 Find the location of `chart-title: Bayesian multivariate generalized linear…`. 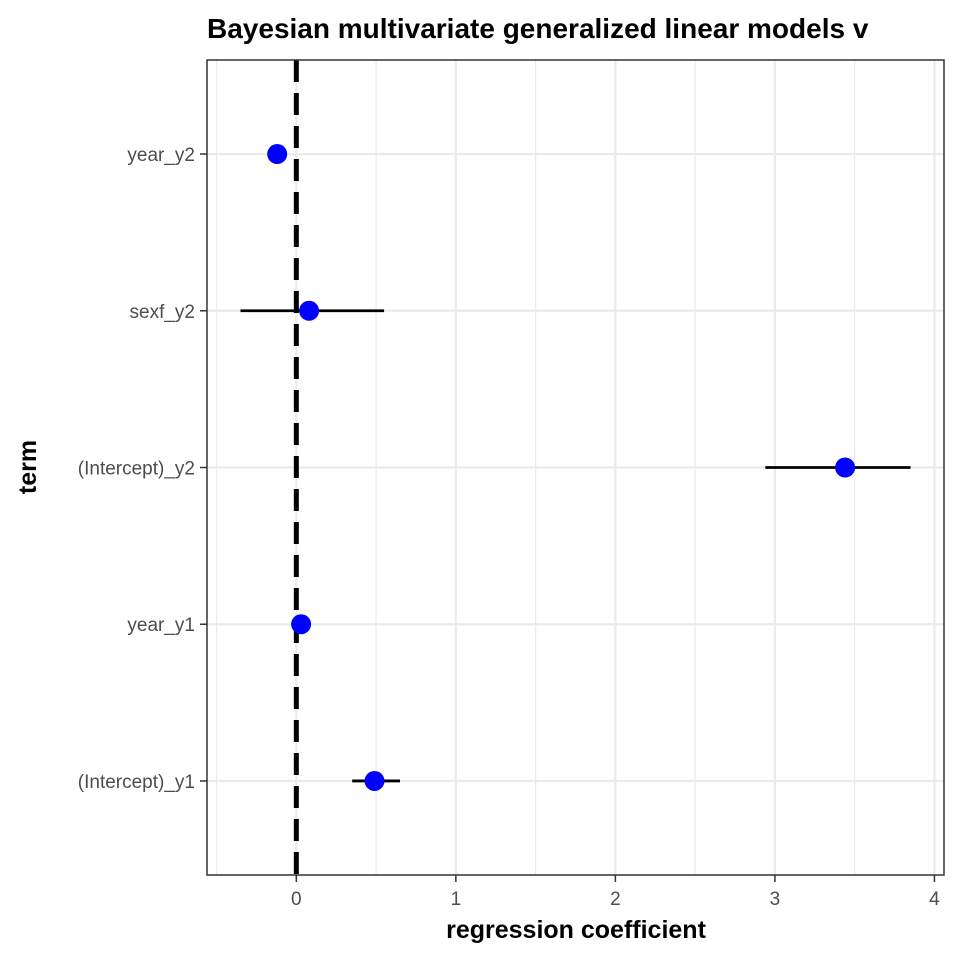

chart-title: Bayesian multivariate generalized linear… is located at coordinates (538, 28).